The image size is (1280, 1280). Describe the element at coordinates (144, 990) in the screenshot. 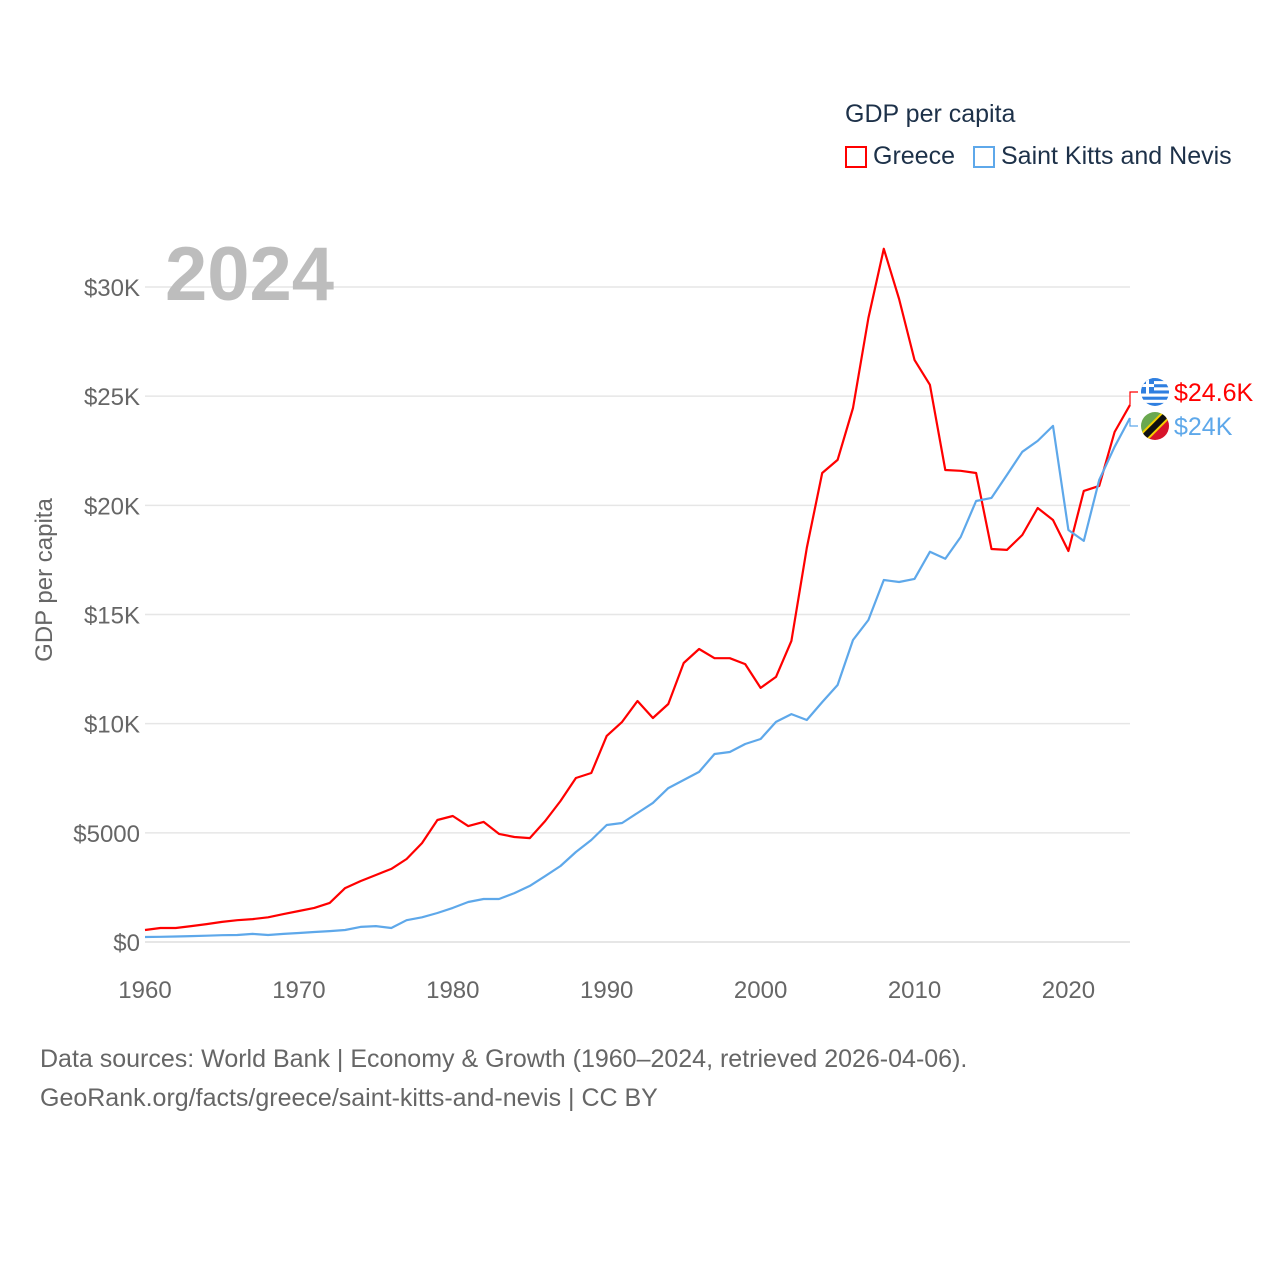

I see `x-tick-label: 1960` at that location.